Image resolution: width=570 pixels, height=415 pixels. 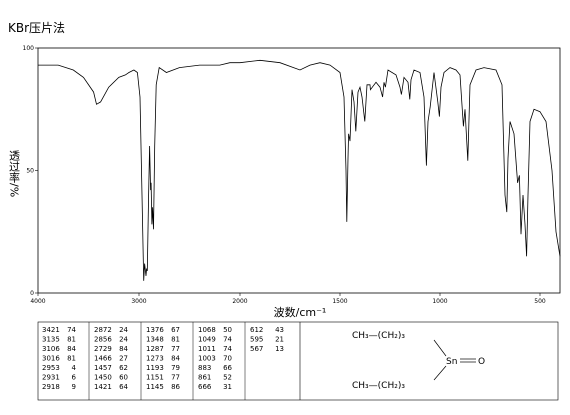 What do you see at coordinates (155, 368) in the screenshot?
I see `peak-wavenumber: 1193` at bounding box center [155, 368].